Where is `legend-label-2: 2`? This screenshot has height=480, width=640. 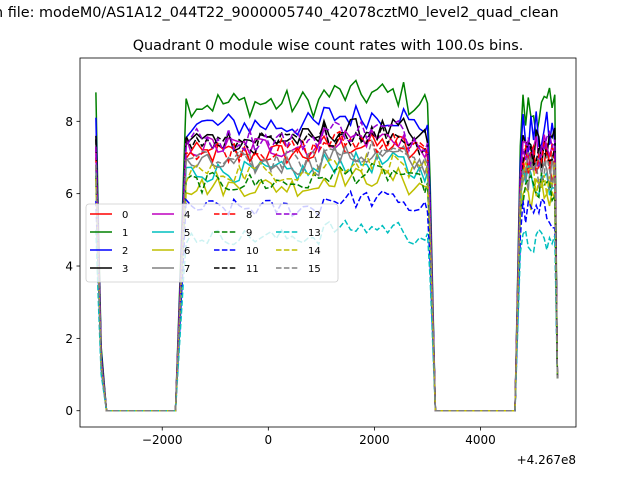 legend-label-2: 2 is located at coordinates (125, 251).